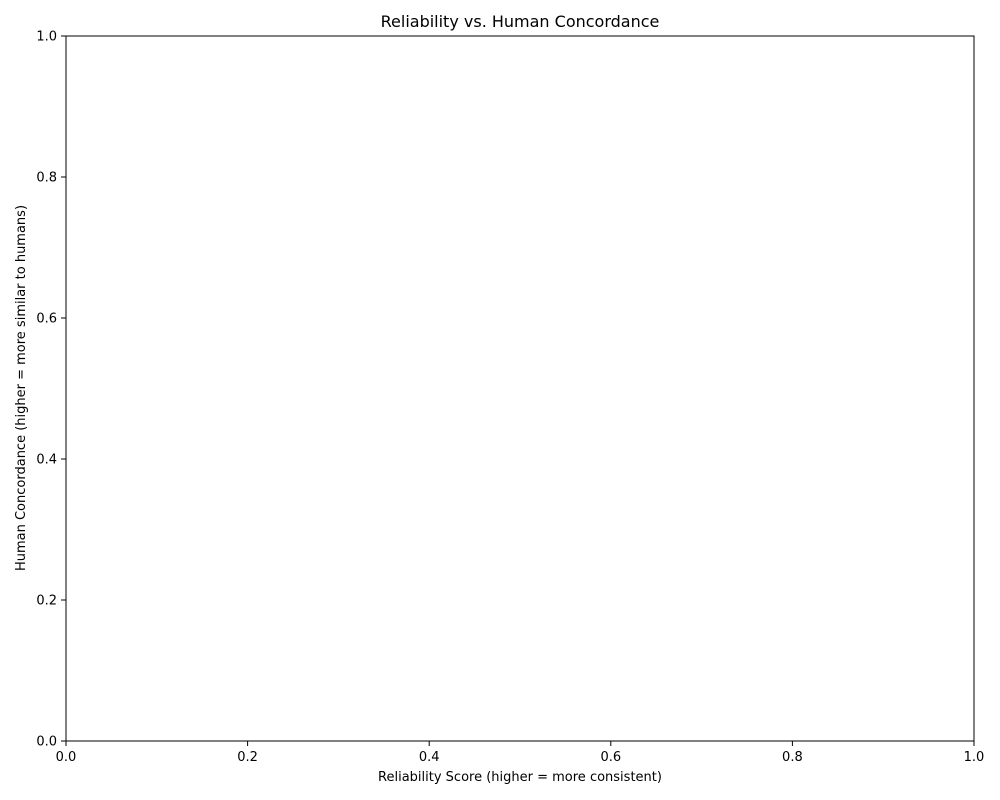 This screenshot has width=1000, height=800. Describe the element at coordinates (46, 460) in the screenshot. I see `y-tick-label: 0.4` at that location.